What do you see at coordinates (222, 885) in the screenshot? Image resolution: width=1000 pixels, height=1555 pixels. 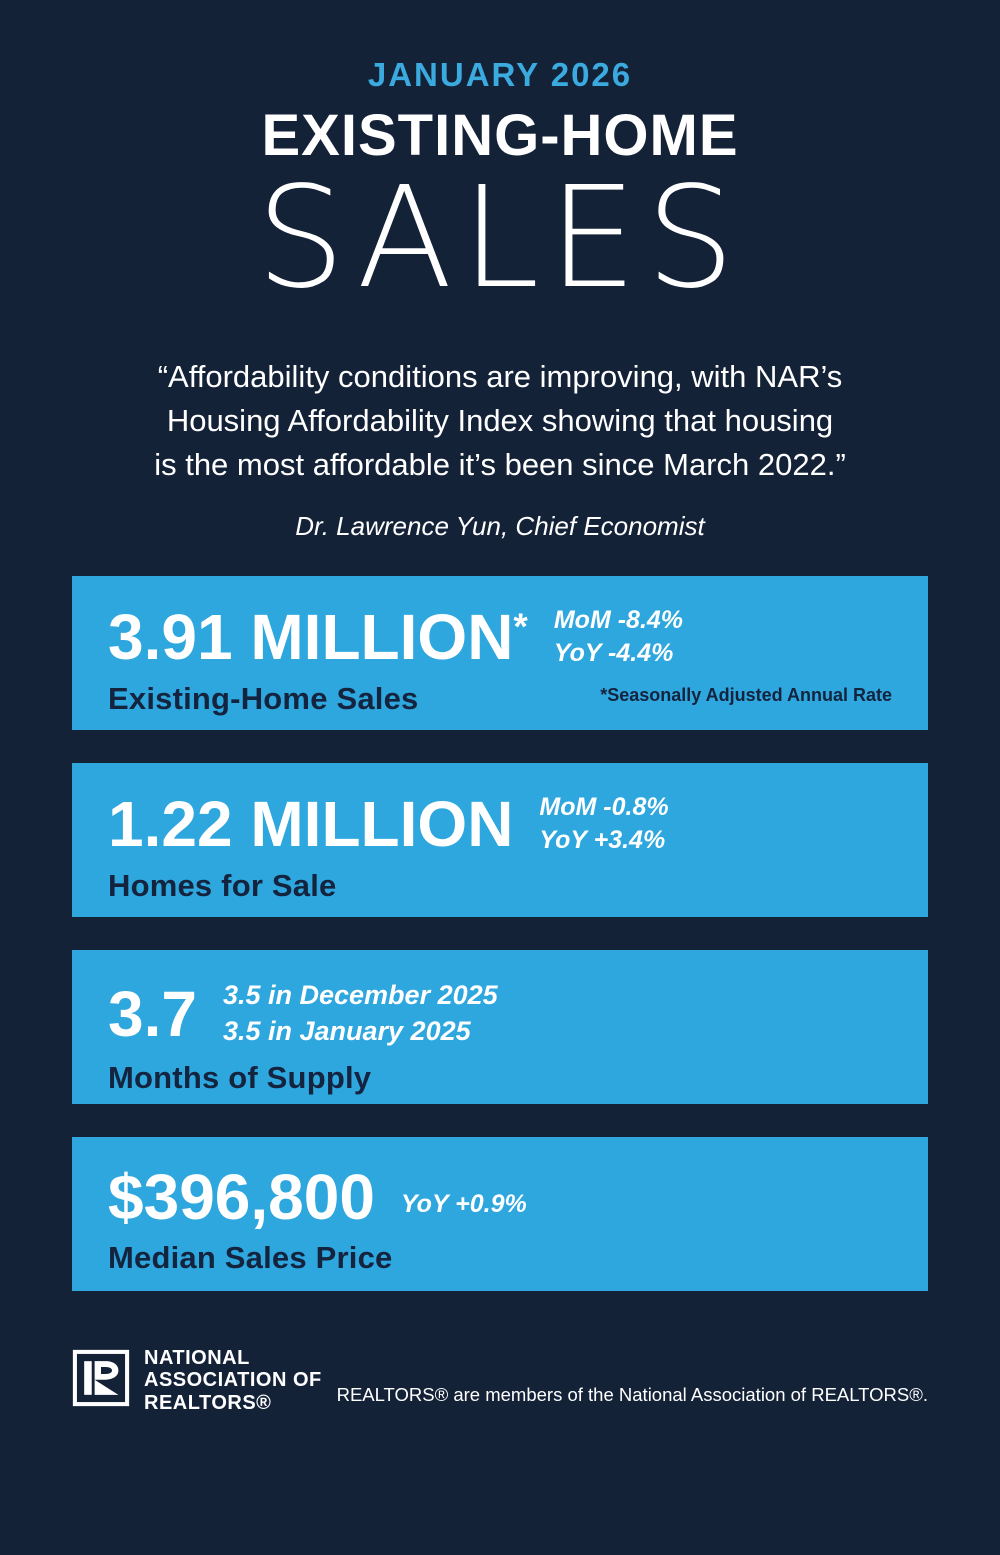 I see `stat-label: Homes for Sale` at bounding box center [222, 885].